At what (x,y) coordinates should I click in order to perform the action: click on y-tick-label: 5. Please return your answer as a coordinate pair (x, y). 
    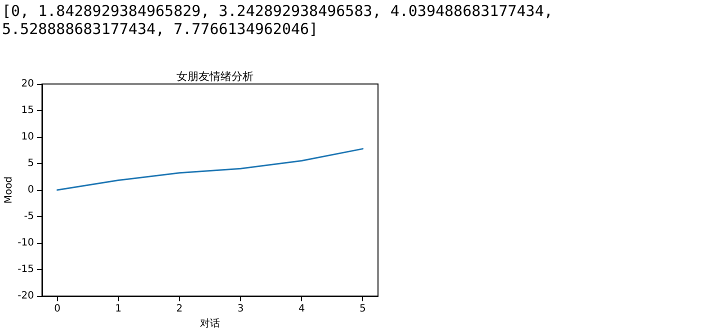
    Looking at the image, I should click on (31, 164).